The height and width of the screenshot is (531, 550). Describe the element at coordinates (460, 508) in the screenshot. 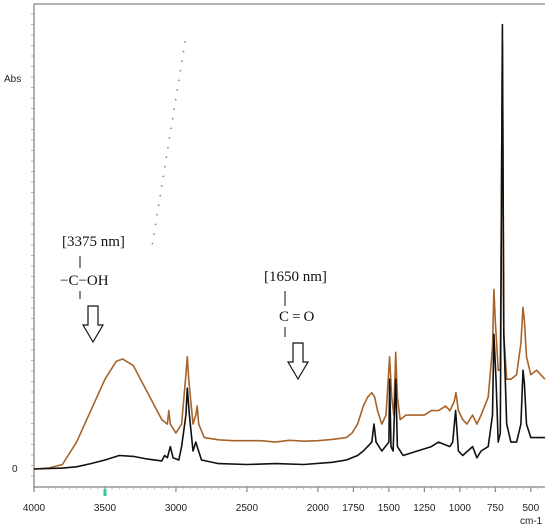

I see `x-tick-label: 1000` at that location.